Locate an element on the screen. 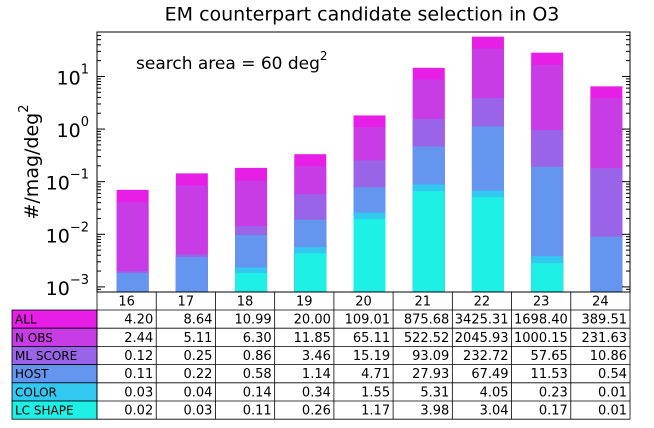 The height and width of the screenshot is (428, 654). table-cell: 0.17 is located at coordinates (553, 411).